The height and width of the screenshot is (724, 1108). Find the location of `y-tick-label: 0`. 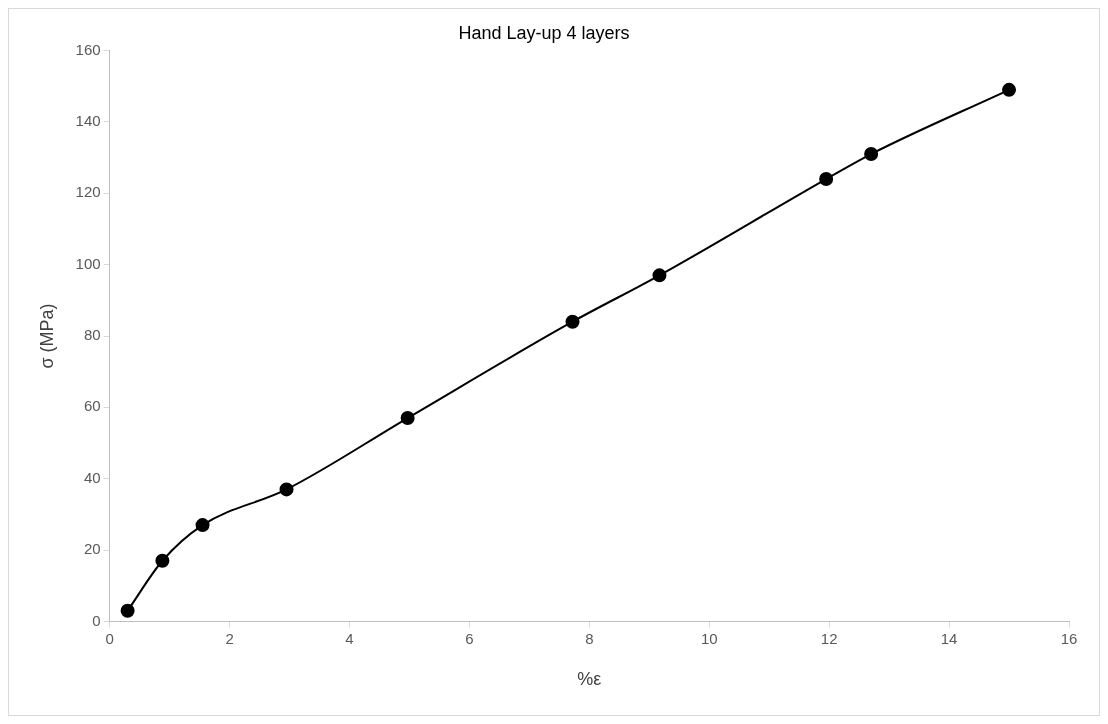

y-tick-label: 0 is located at coordinates (96, 620).